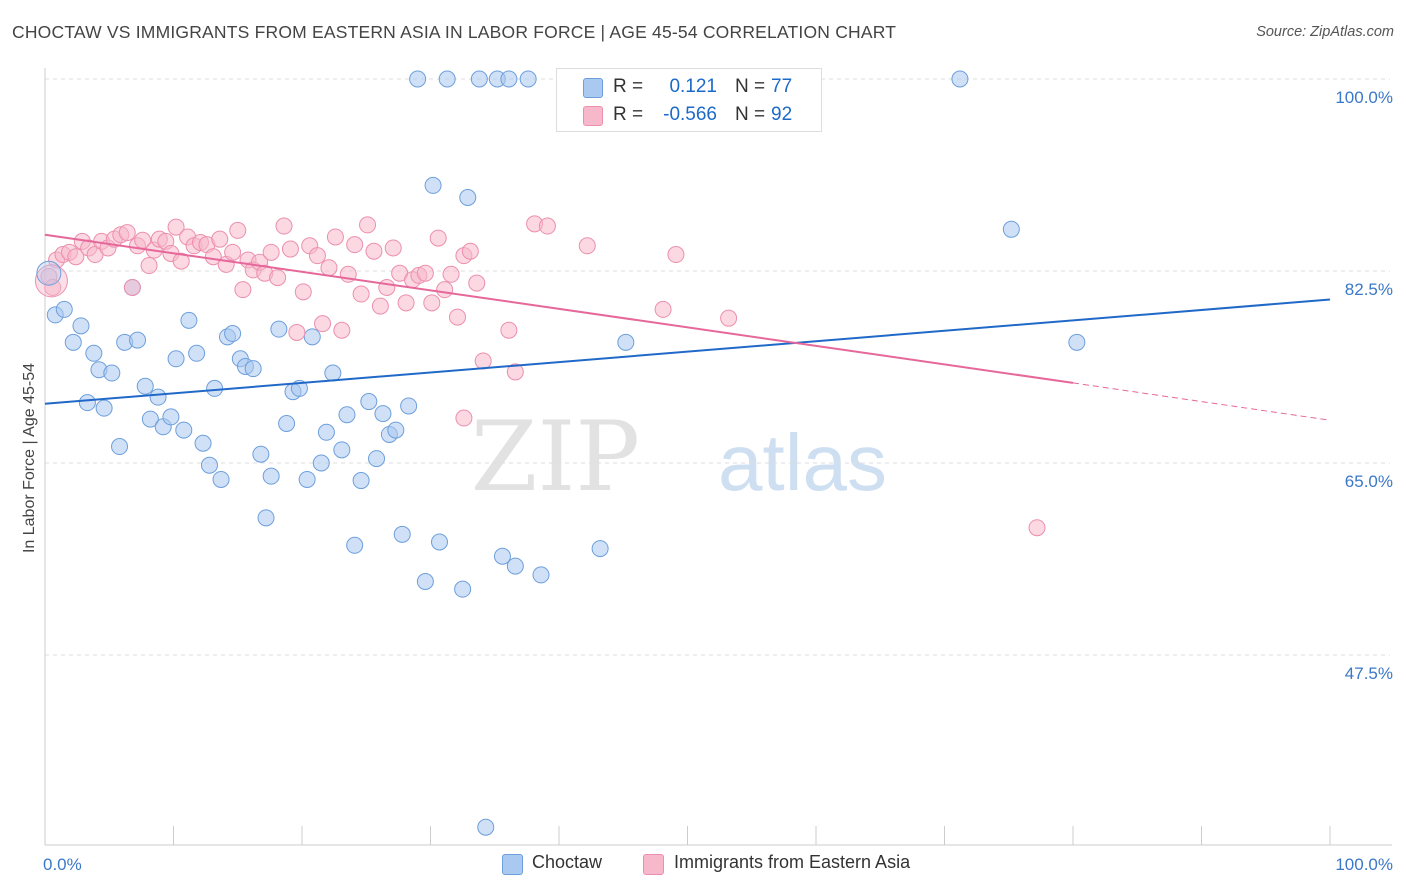 This screenshot has height=892, width=1406. What do you see at coordinates (593, 116) in the screenshot?
I see `immigrants-swatch` at bounding box center [593, 116].